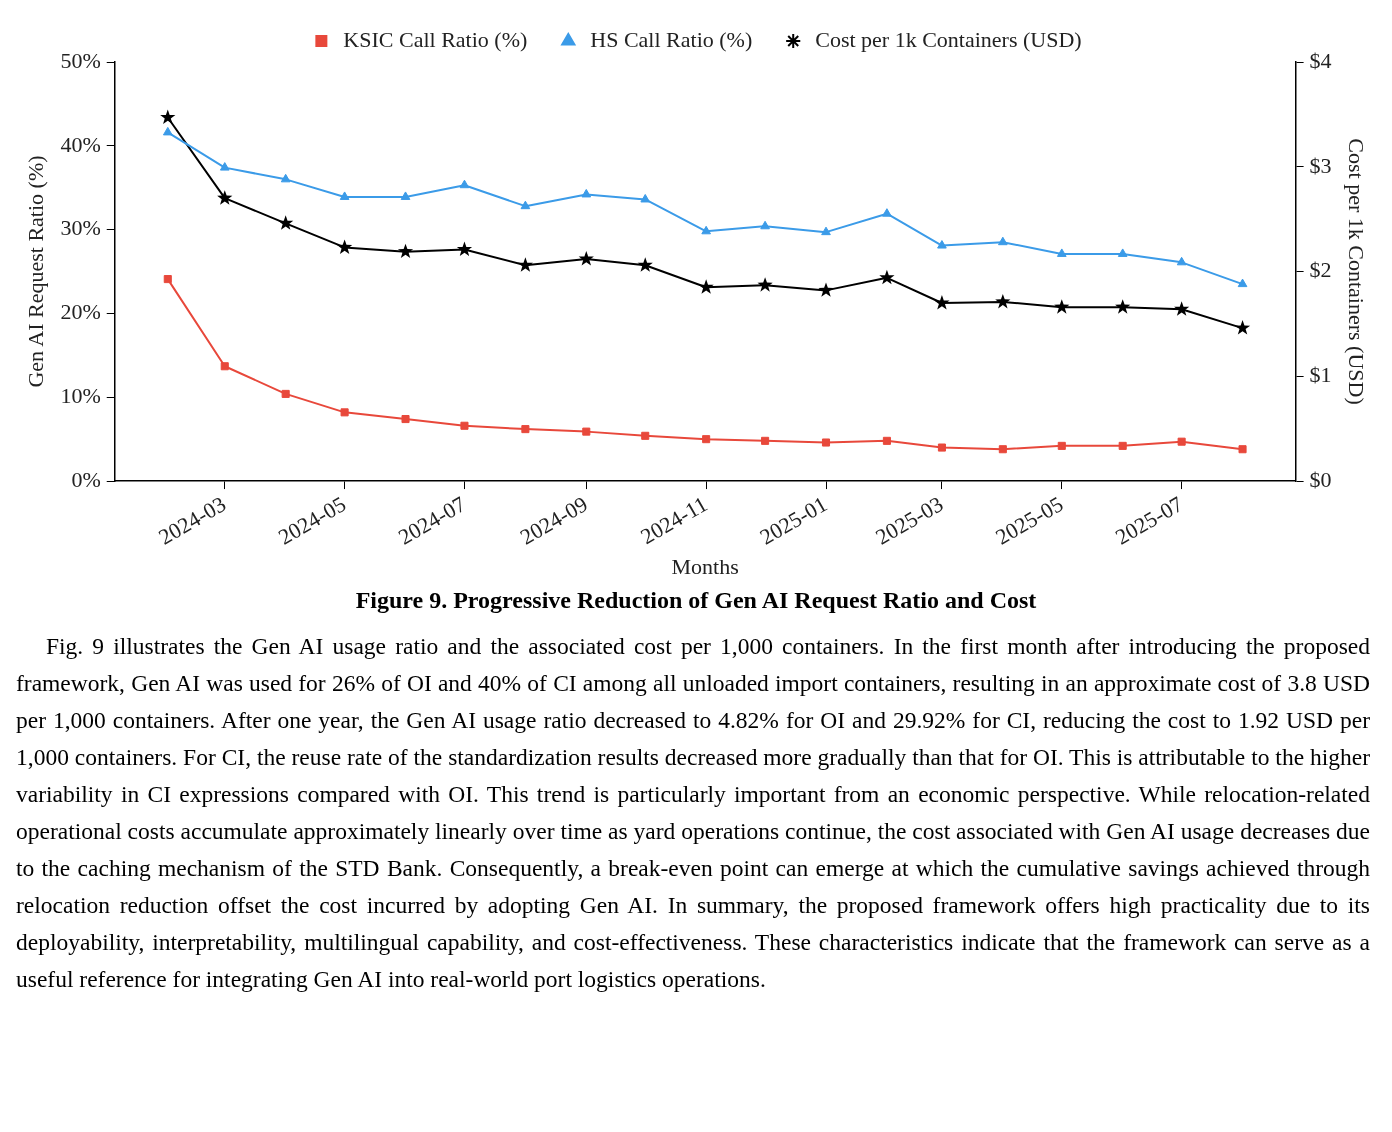 The image size is (1392, 1132). I want to click on y-tick-label: 40%, so click(80, 144).